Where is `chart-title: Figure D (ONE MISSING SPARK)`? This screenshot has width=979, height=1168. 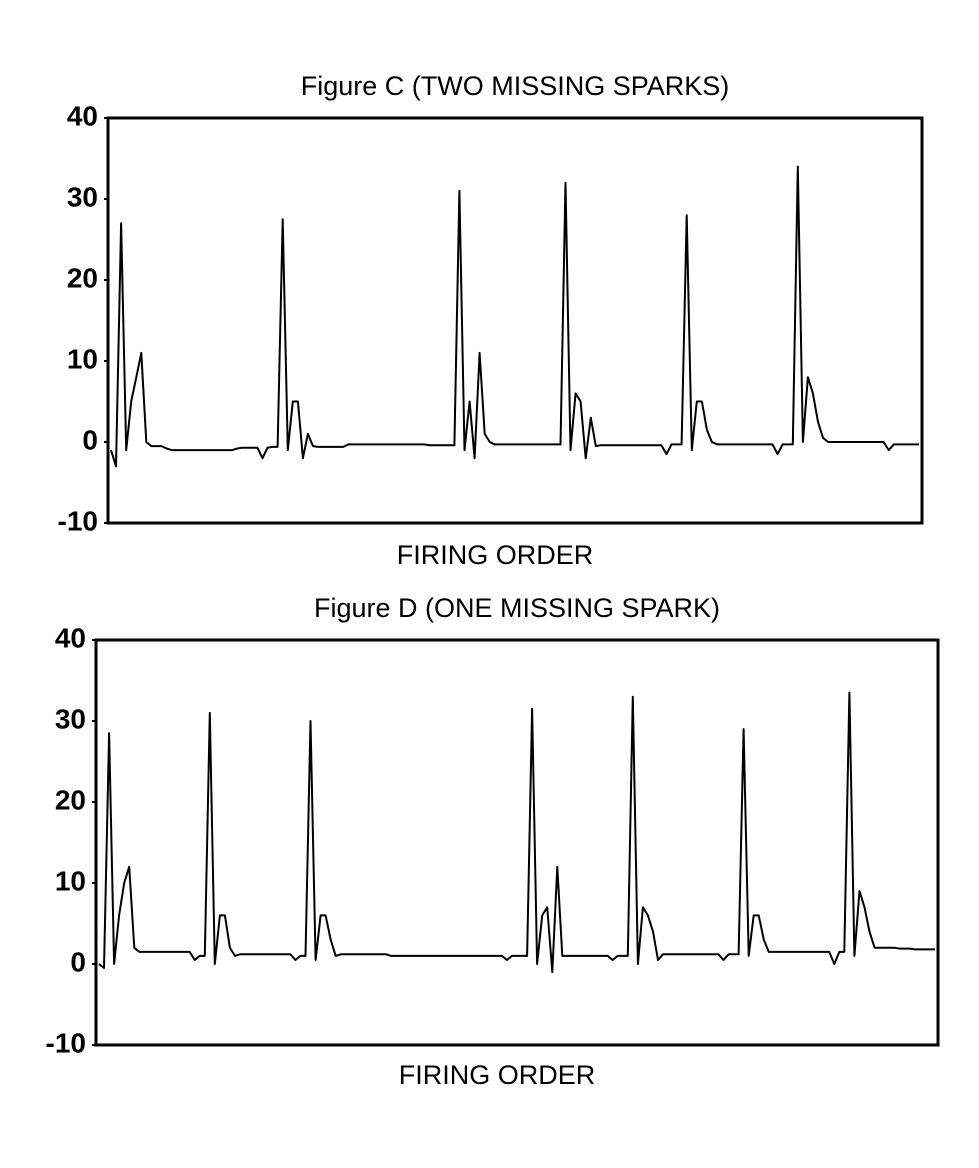
chart-title: Figure D (ONE MISSING SPARK) is located at coordinates (517, 608).